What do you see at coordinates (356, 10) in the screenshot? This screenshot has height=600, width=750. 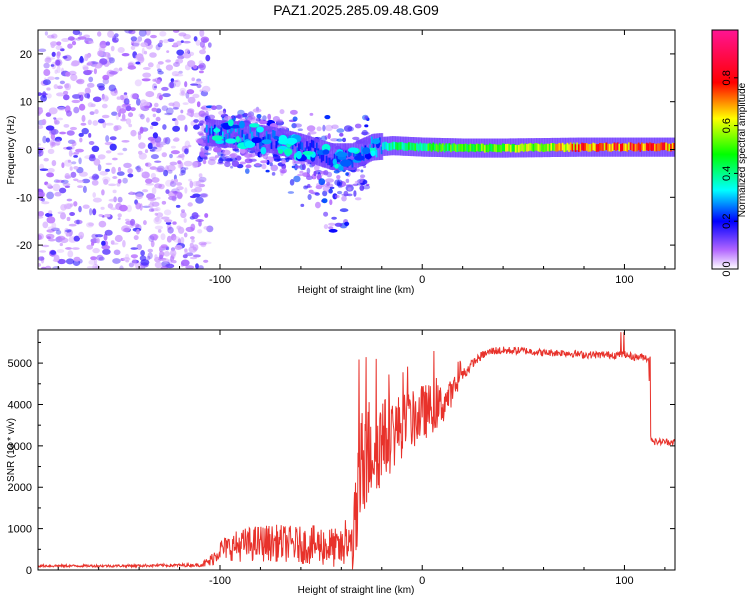 I see `page-title: PAZ1.2025.285.09.48.G09` at bounding box center [356, 10].